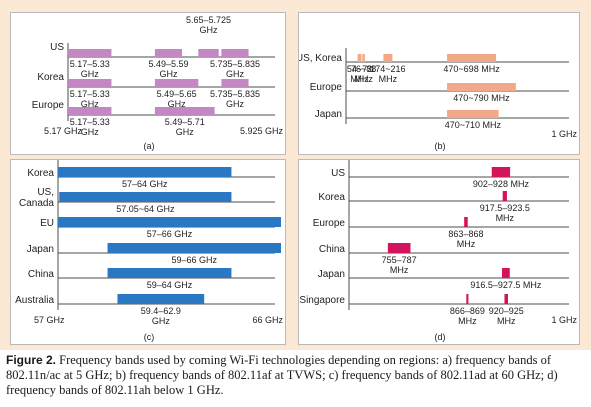 This screenshot has height=407, width=591. I want to click on band-label: 917.5–923.5, so click(505, 208).